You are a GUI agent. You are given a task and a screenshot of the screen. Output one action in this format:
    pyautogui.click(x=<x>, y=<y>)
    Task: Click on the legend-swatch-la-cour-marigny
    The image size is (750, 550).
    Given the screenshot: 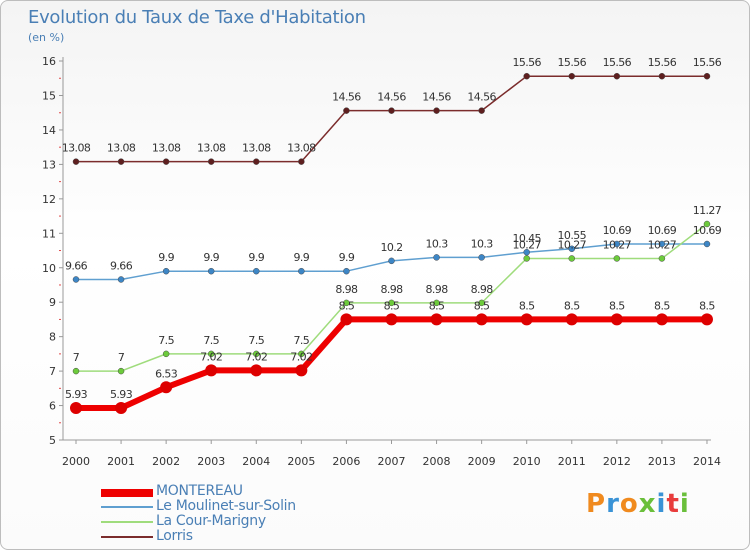 What is the action you would take?
    pyautogui.click(x=127, y=522)
    